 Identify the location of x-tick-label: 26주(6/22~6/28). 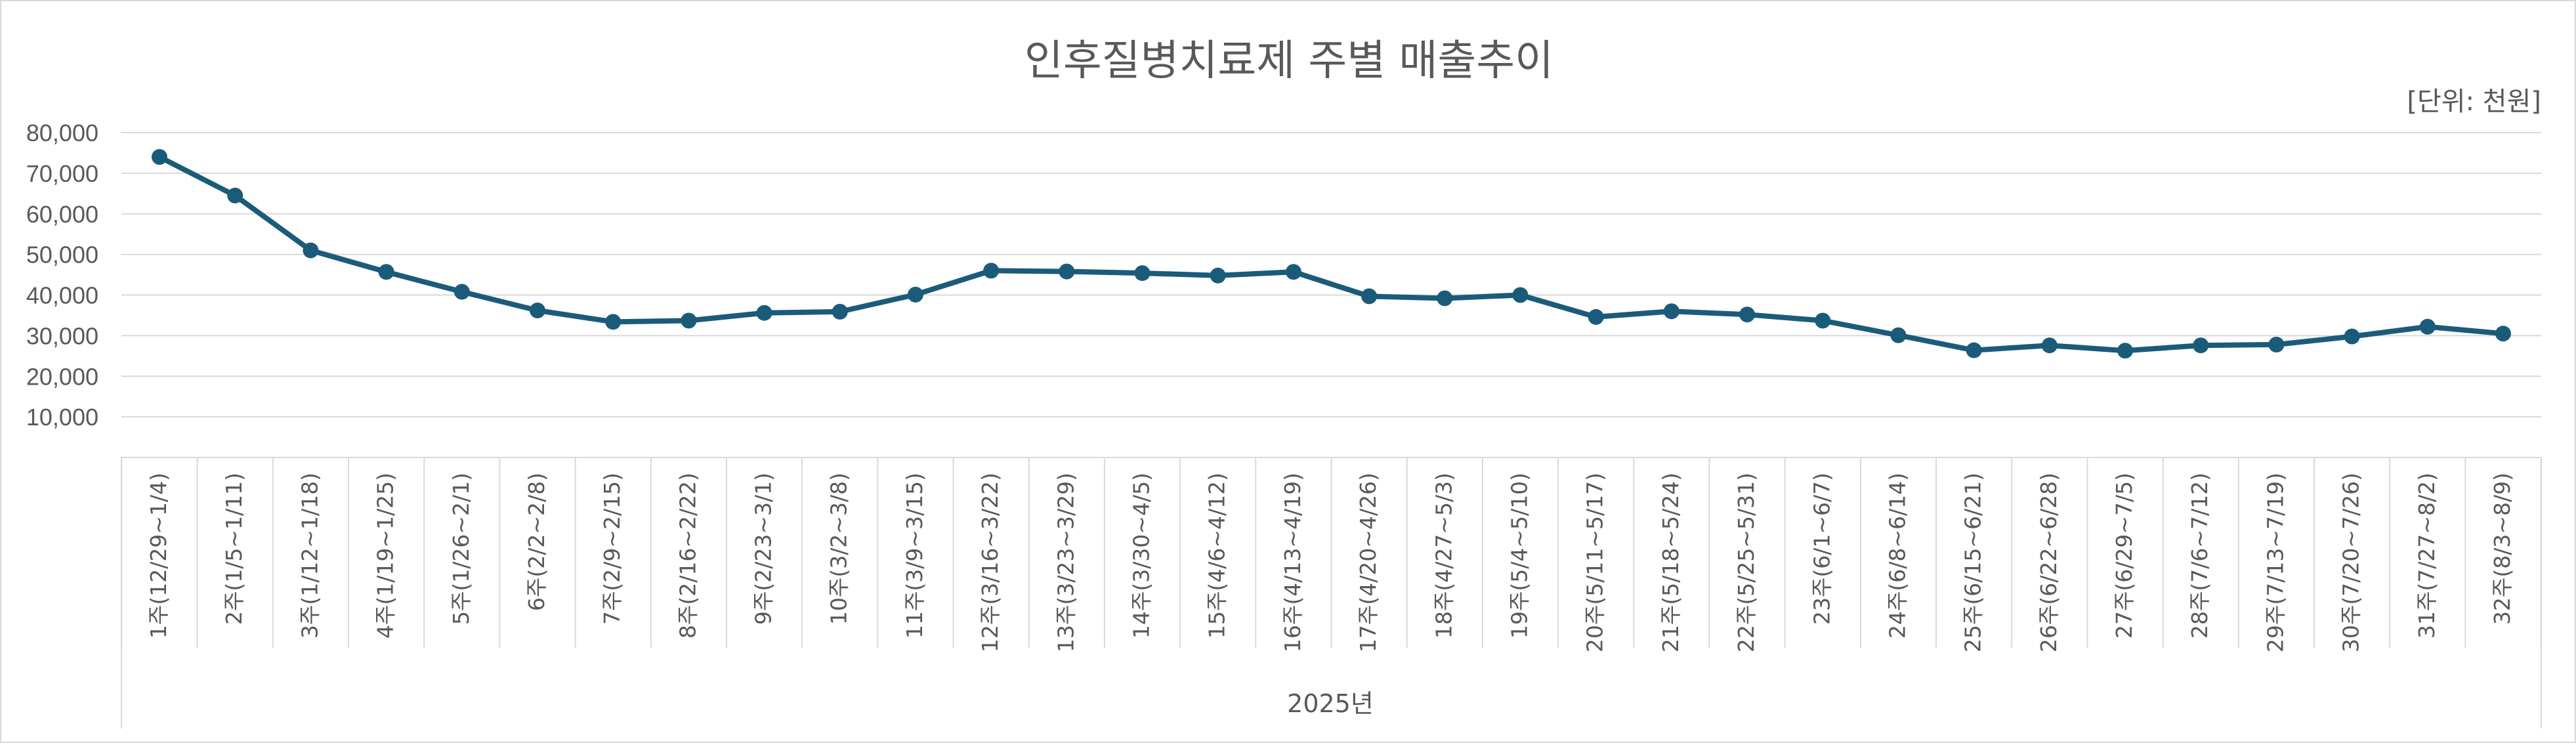
(2048, 562).